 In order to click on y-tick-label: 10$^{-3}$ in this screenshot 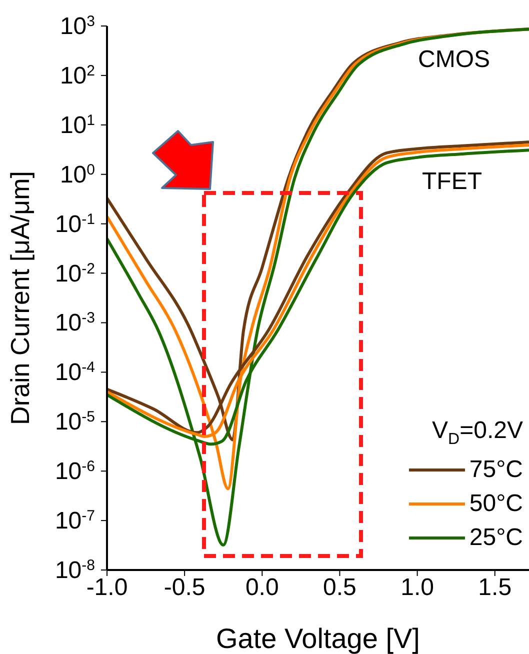, I will do `click(74, 323)`.